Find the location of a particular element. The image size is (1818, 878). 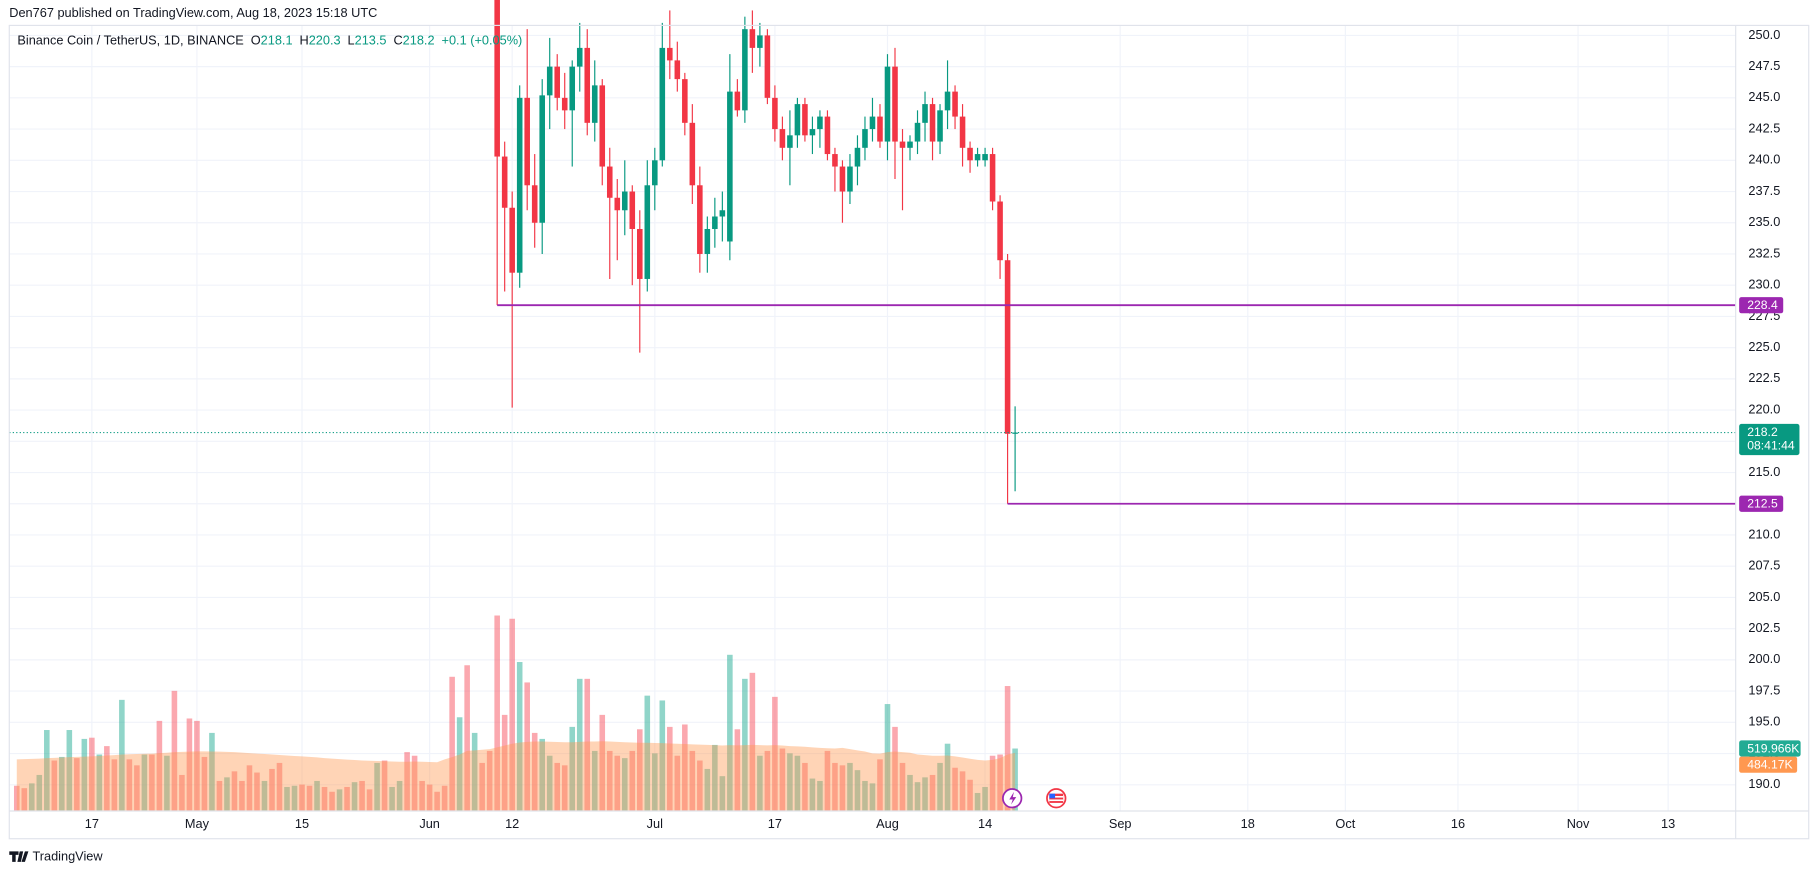

price-label-box is located at coordinates (1761, 305).